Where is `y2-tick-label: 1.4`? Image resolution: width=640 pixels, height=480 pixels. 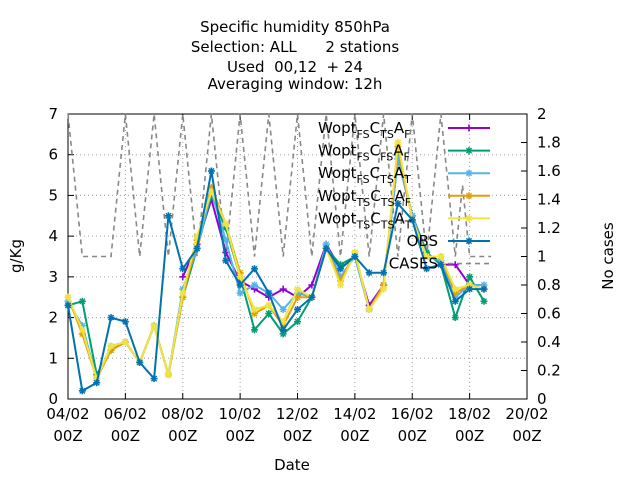
y2-tick-label: 1.4 is located at coordinates (549, 200).